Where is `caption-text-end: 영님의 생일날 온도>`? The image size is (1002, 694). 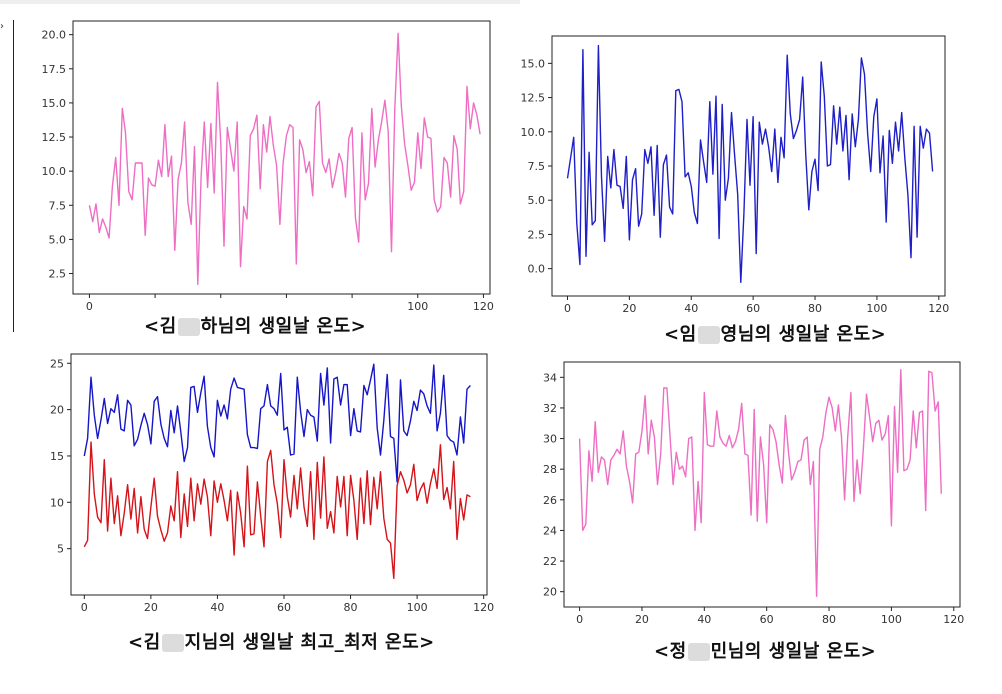 caption-text-end: 영님의 생일날 온도> is located at coordinates (803, 334).